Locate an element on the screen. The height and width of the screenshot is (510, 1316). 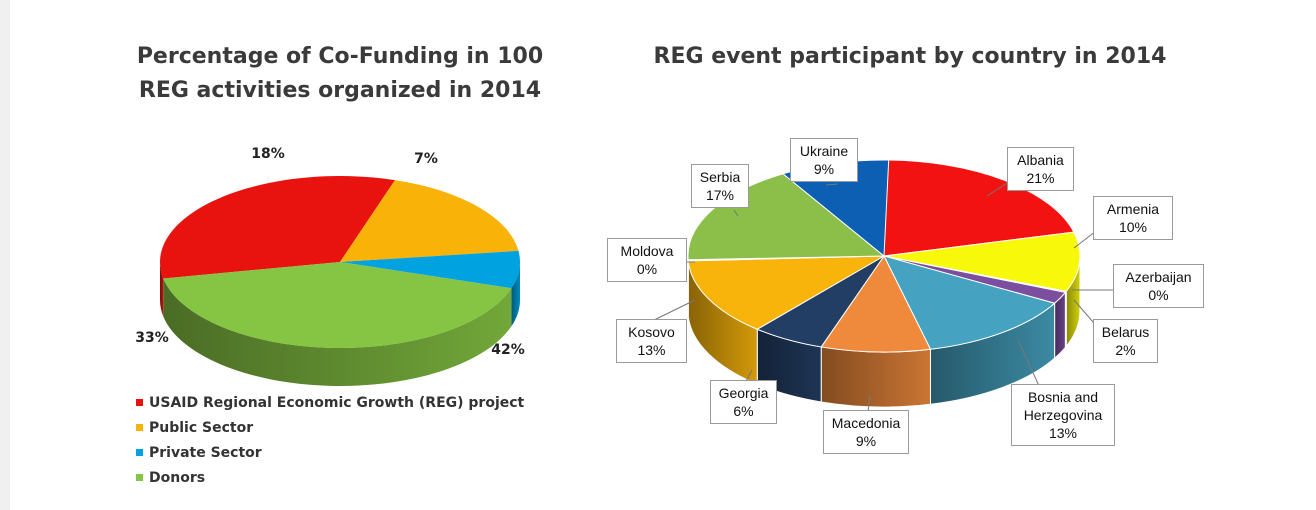
callout-country-name: Armenia is located at coordinates (1133, 209).